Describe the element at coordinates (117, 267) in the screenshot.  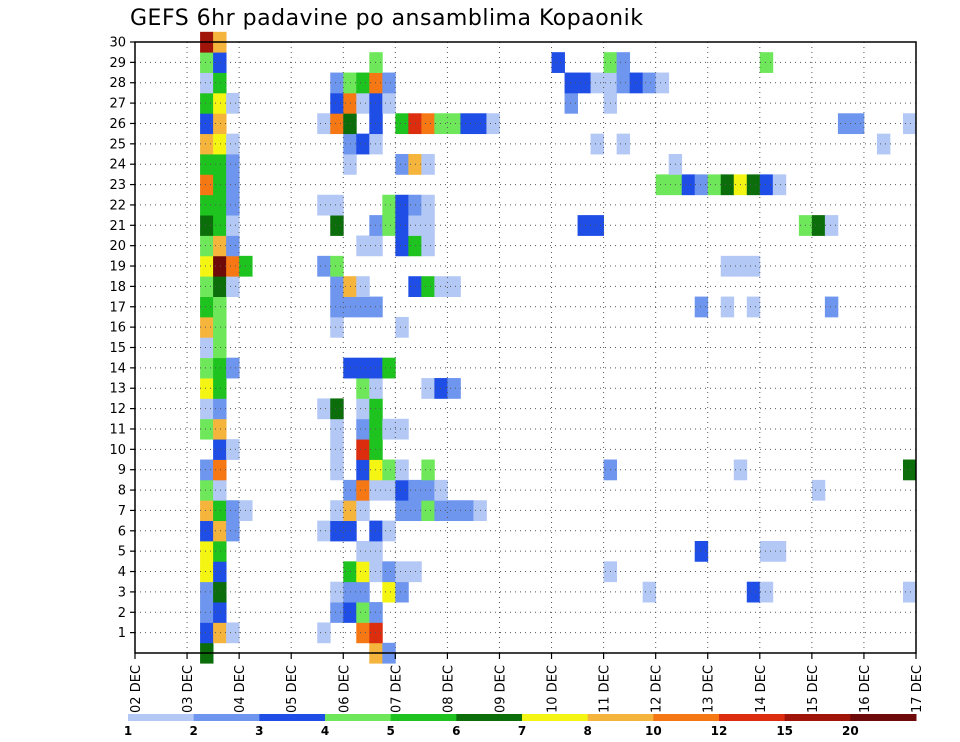
I see `y-tick-label: 19` at that location.